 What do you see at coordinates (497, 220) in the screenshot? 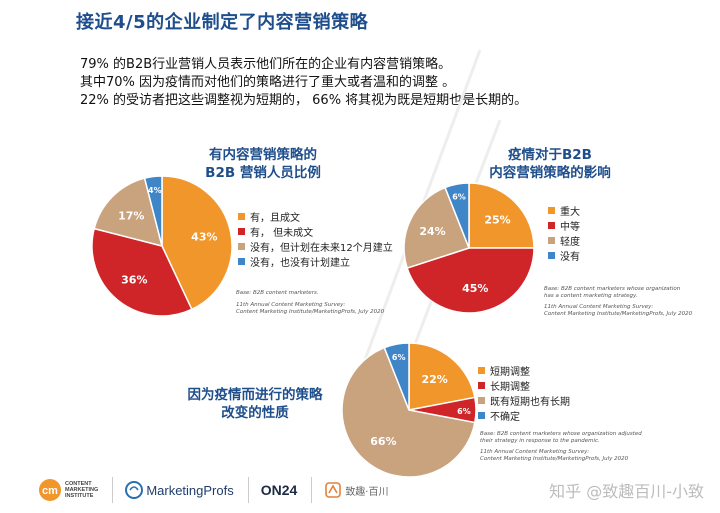
I see `chart2-slice-label-1: 25%` at bounding box center [497, 220].